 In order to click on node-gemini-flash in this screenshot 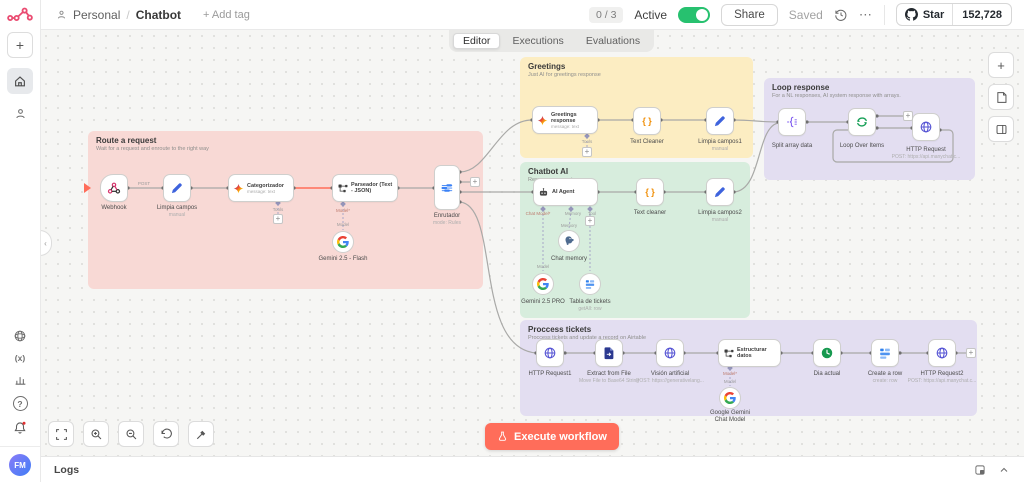, I will do `click(343, 242)`.